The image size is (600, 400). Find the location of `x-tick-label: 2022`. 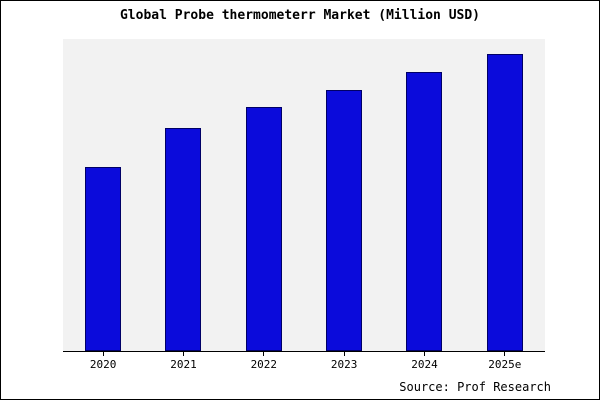

x-tick-label: 2022 is located at coordinates (264, 364).